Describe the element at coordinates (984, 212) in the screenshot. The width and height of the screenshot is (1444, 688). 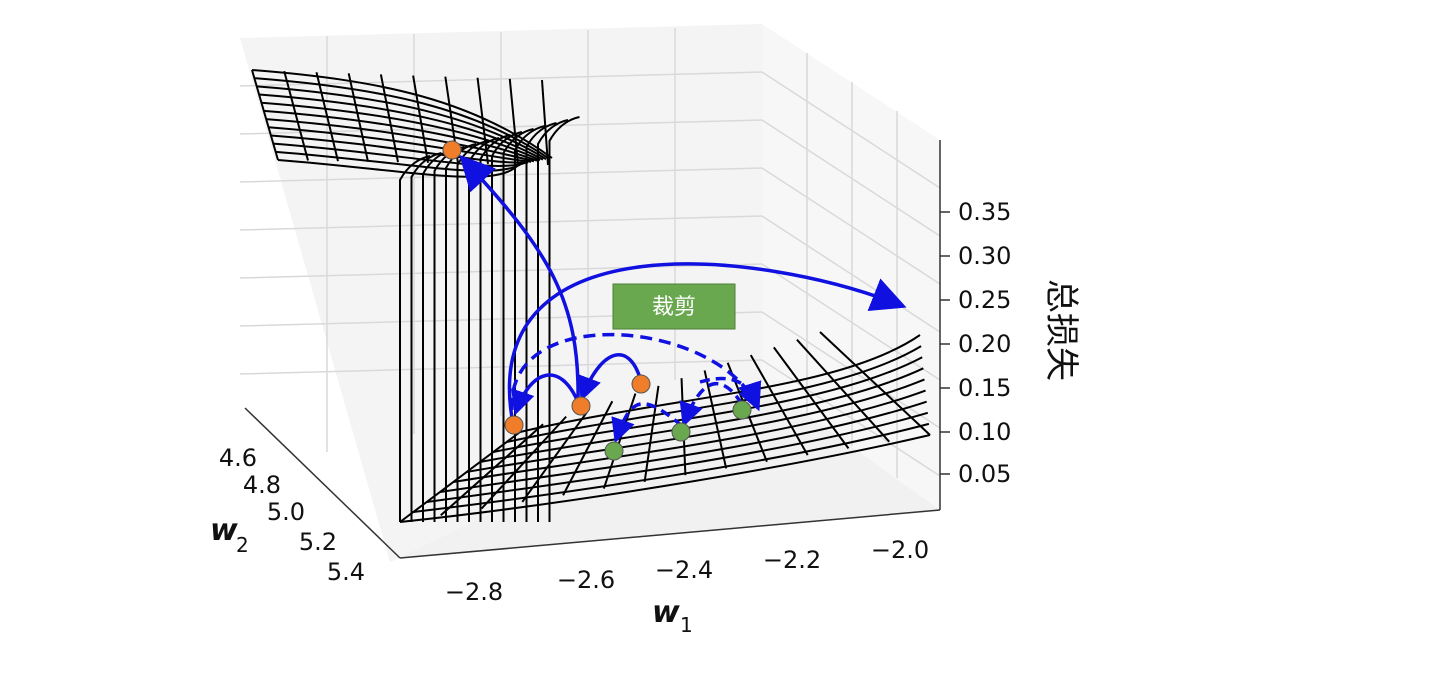
I see `z-tick-label: 0.35` at that location.